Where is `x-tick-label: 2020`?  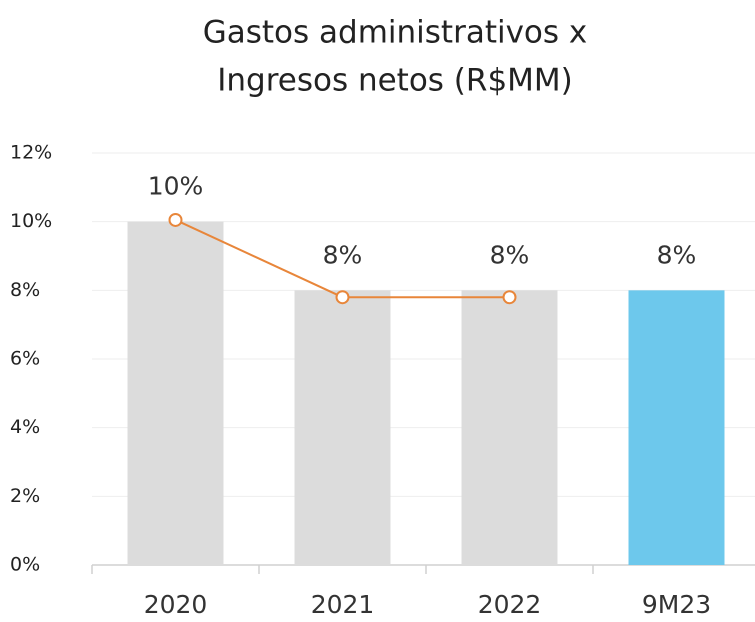
x-tick-label: 2020 is located at coordinates (176, 604).